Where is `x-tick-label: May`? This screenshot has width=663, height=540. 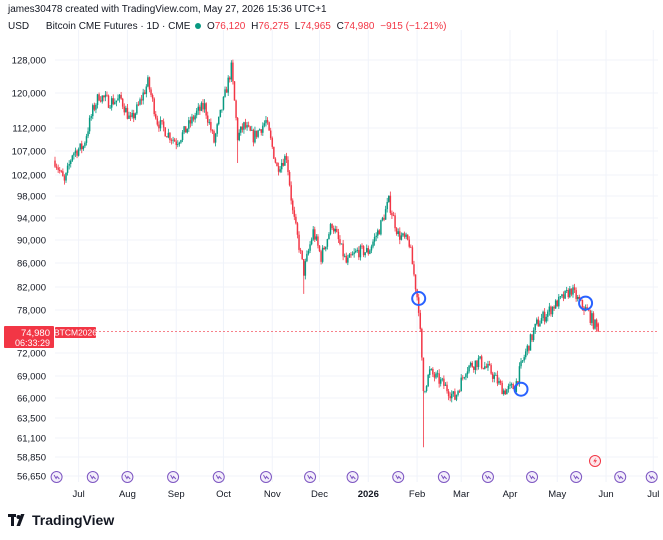 x-tick-label: May is located at coordinates (557, 494).